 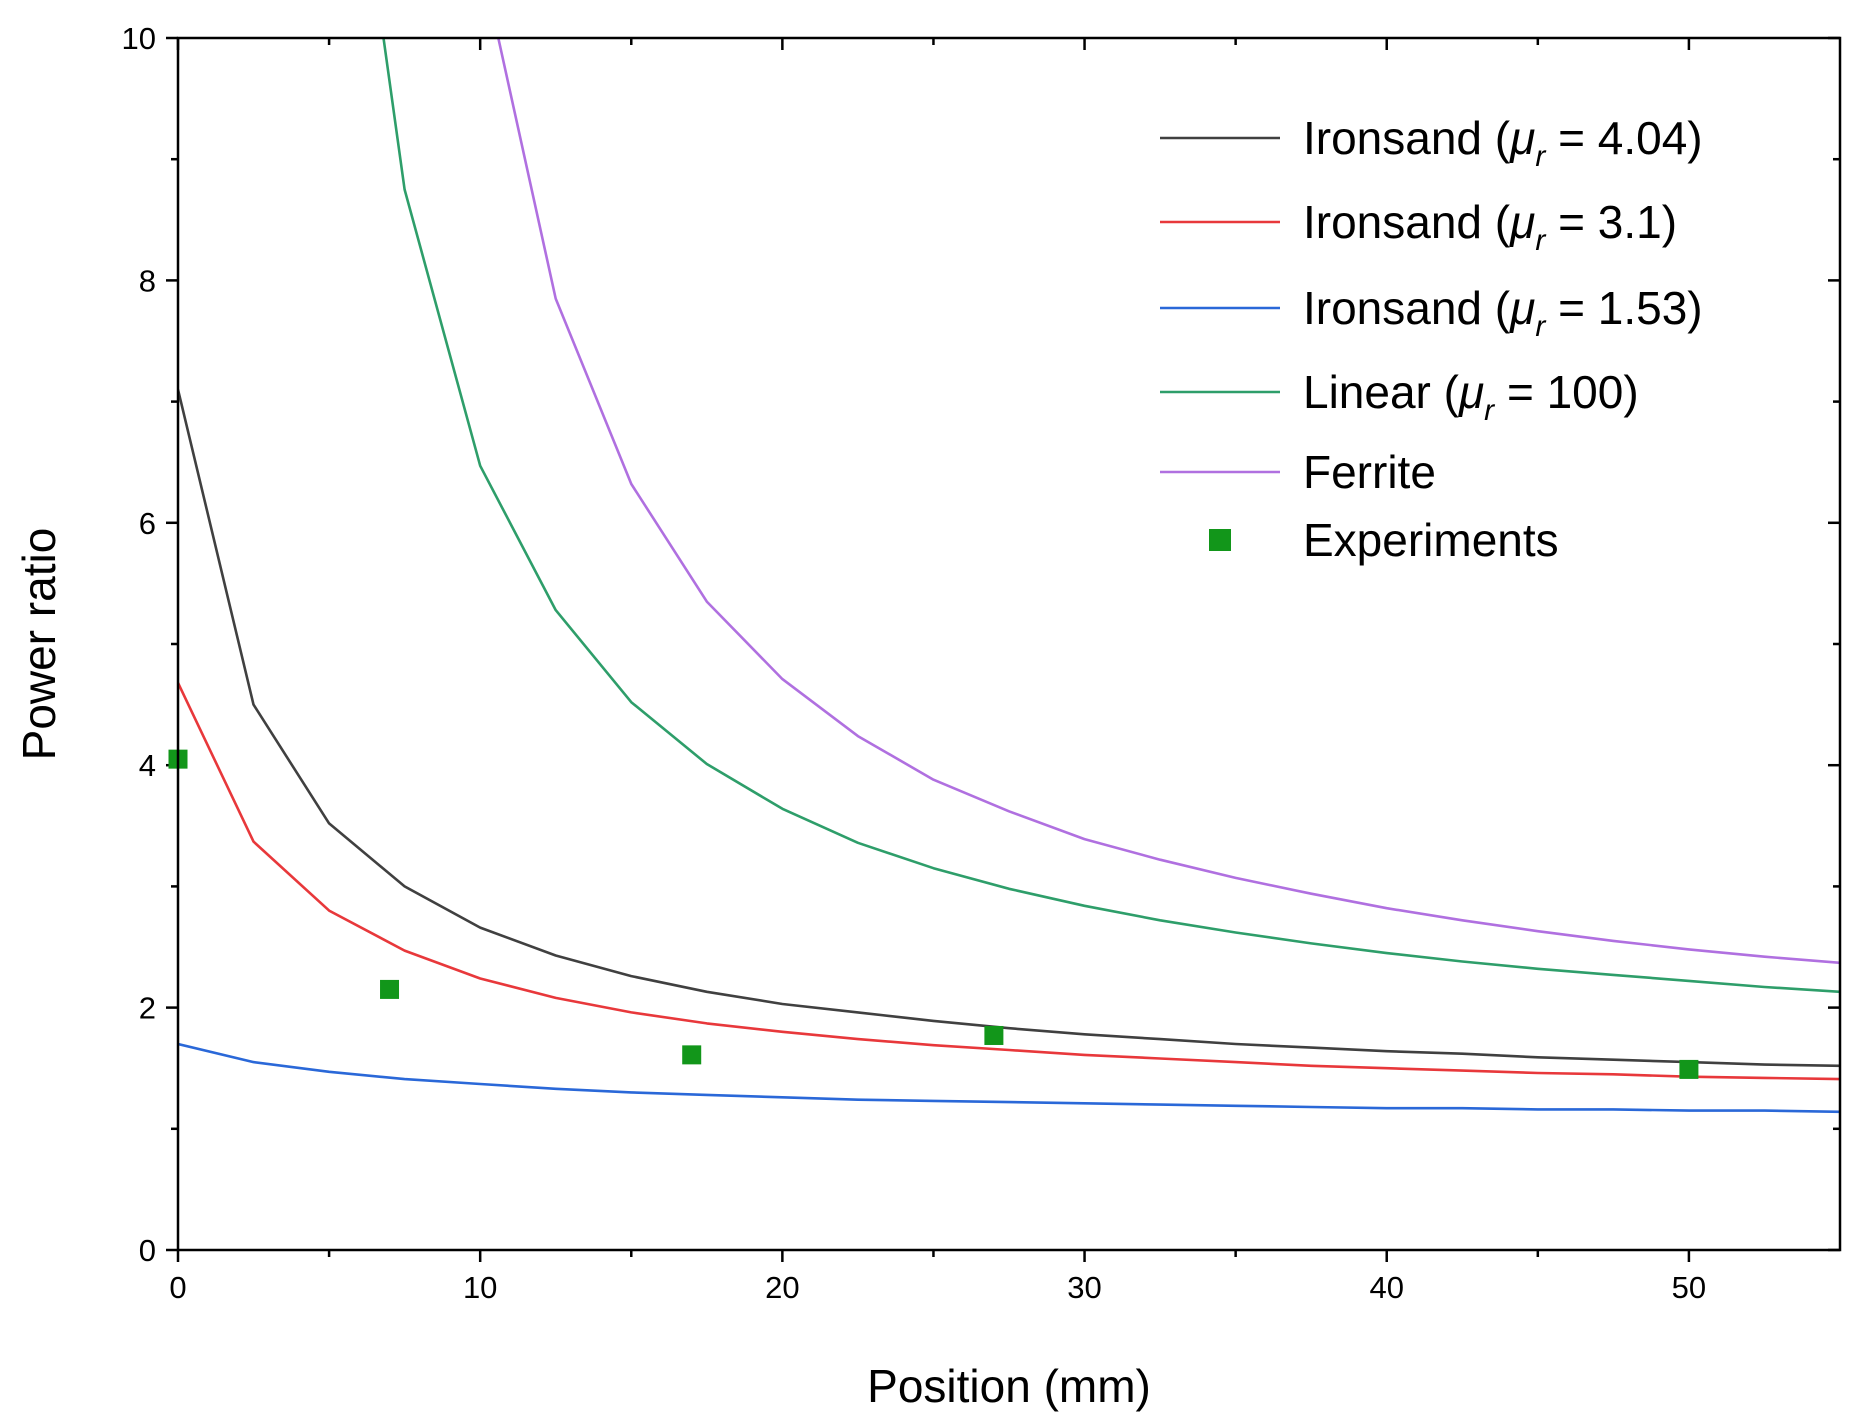 What do you see at coordinates (147, 1250) in the screenshot?
I see `y-tick-label: 0` at bounding box center [147, 1250].